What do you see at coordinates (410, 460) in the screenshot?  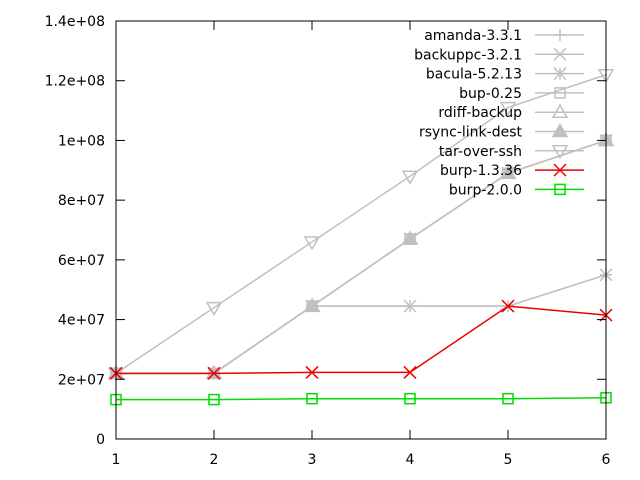 I see `x-tick-label: 4` at bounding box center [410, 460].